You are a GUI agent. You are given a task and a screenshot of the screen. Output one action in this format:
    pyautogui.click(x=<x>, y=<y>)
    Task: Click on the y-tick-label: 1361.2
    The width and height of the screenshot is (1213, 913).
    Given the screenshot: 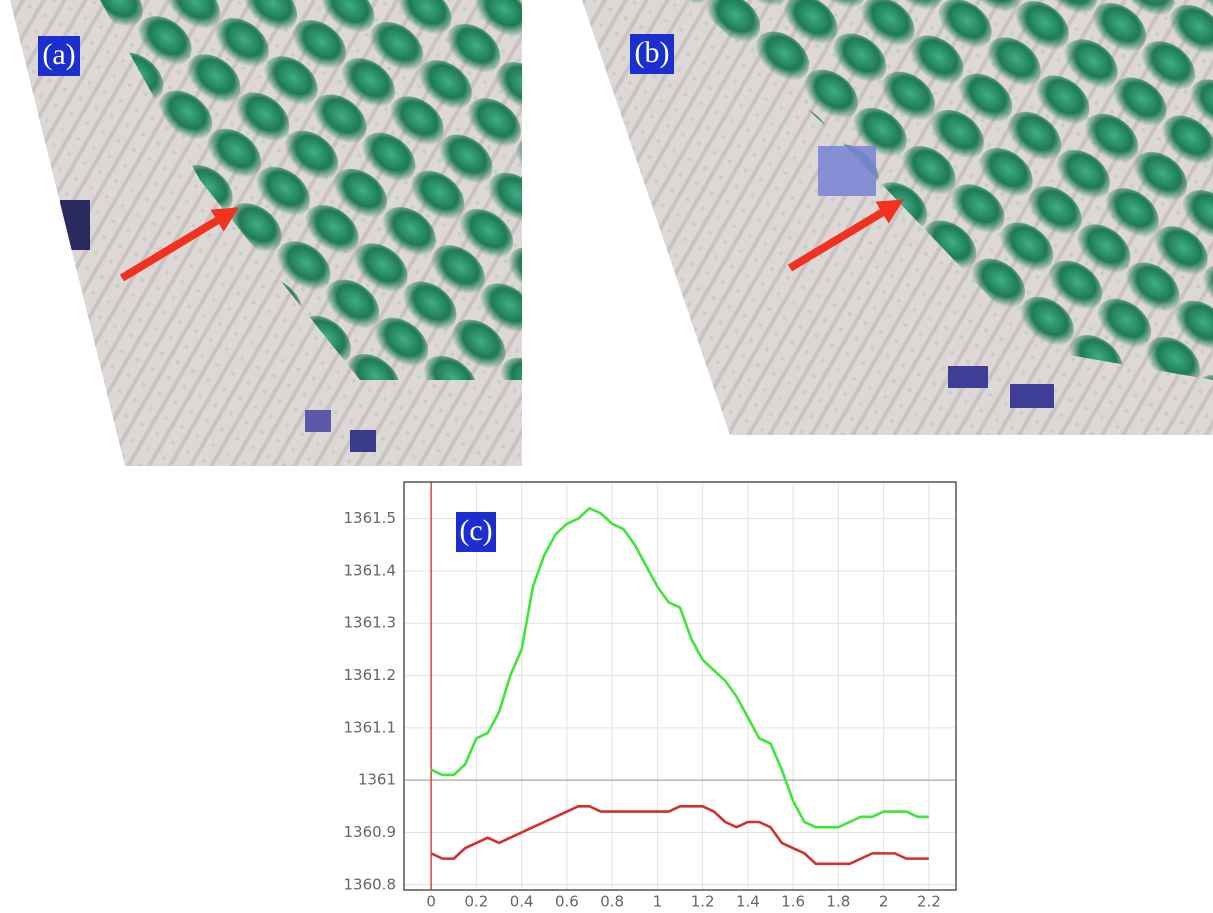 What is the action you would take?
    pyautogui.click(x=370, y=675)
    